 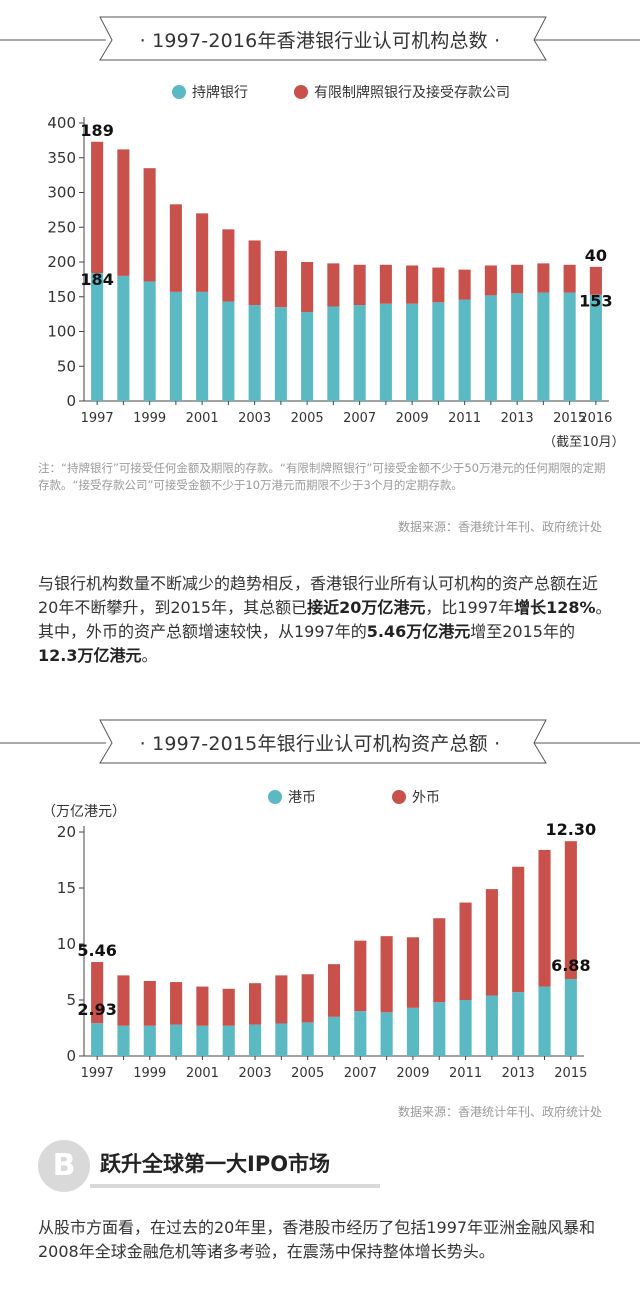 I want to click on bar-foreign-2006, so click(x=334, y=990).